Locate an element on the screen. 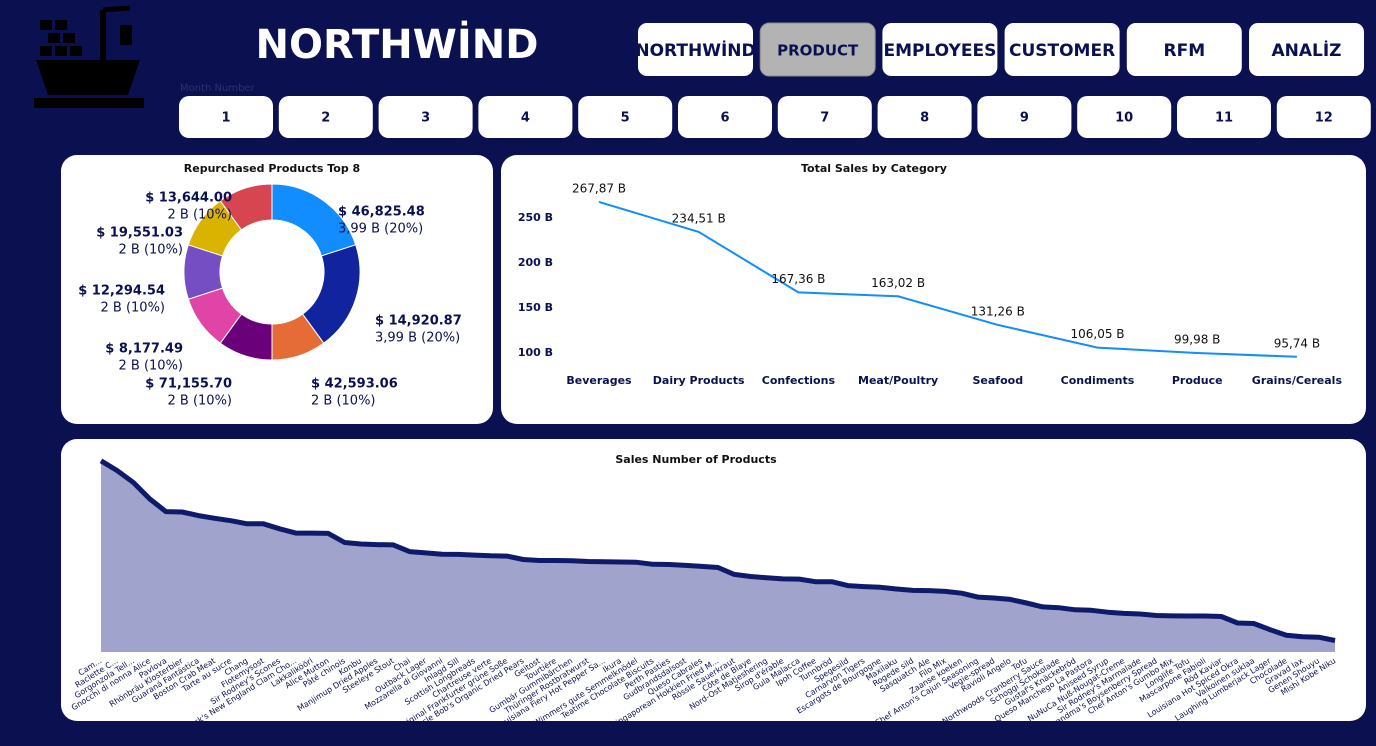  x-tick-label: Dairy Products is located at coordinates (699, 380).